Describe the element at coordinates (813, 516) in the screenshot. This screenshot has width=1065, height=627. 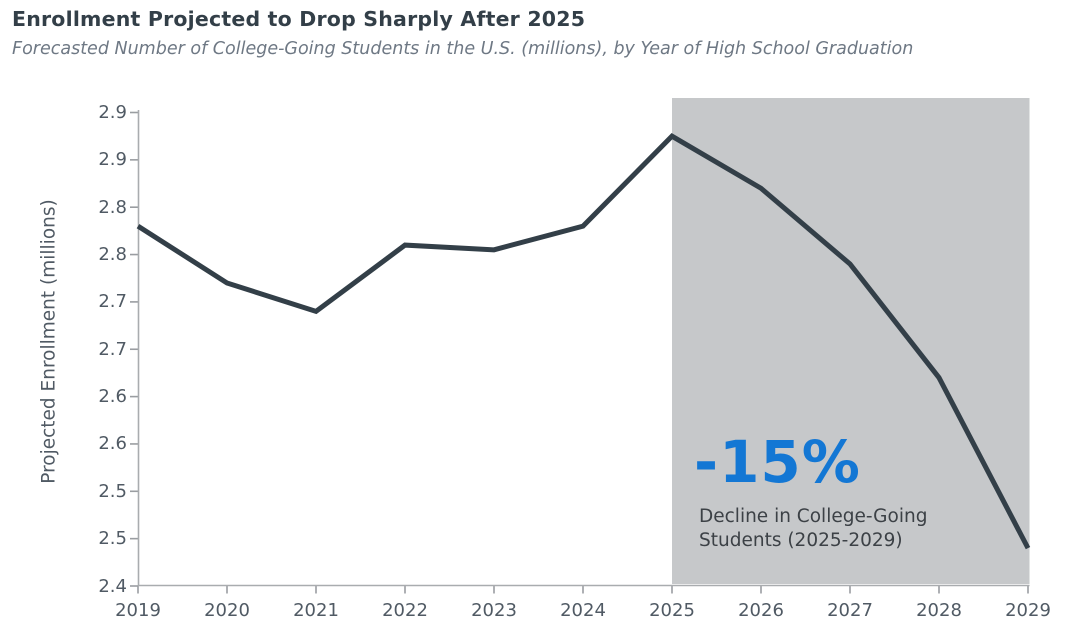
I see `decline-description-line-1: Decline in College-Going` at that location.